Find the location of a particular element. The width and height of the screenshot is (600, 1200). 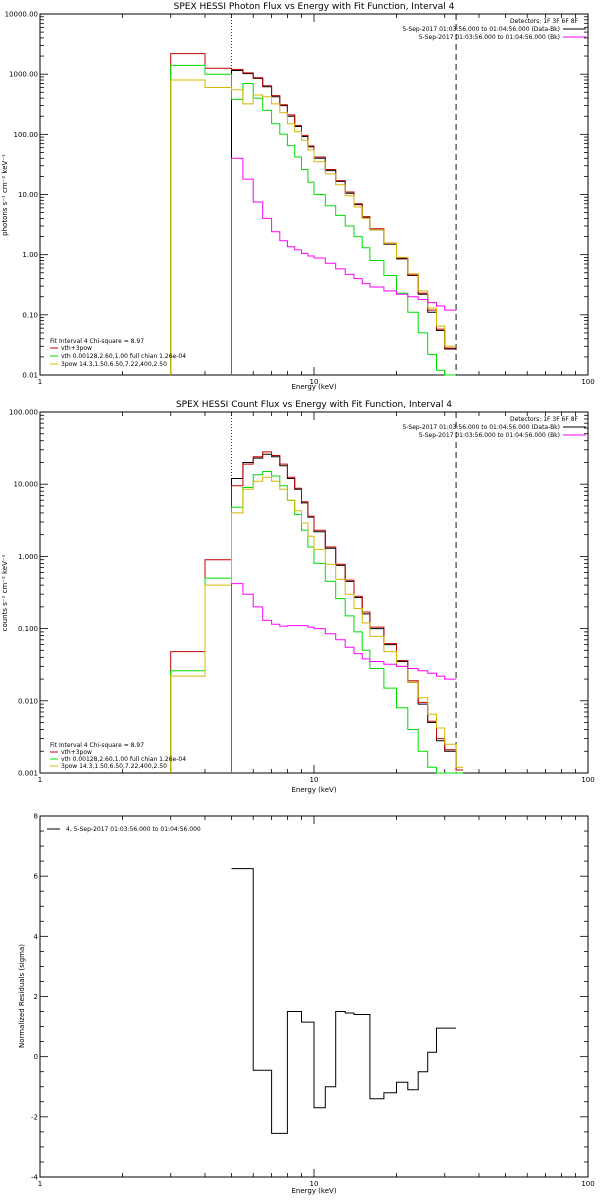

y-tick-label: 0.010 is located at coordinates (28, 701).